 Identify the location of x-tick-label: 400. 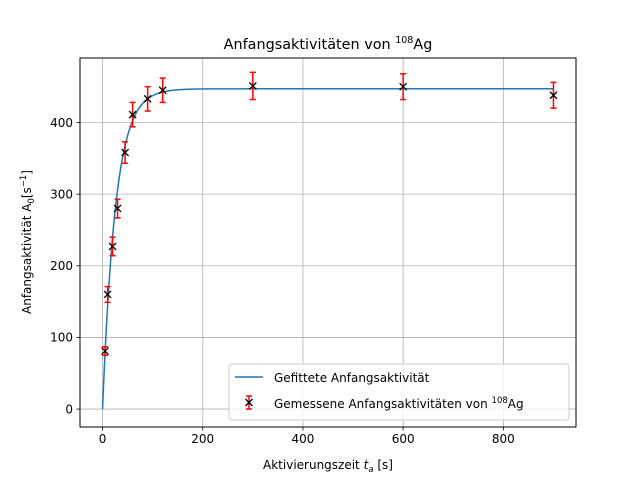
(302, 439).